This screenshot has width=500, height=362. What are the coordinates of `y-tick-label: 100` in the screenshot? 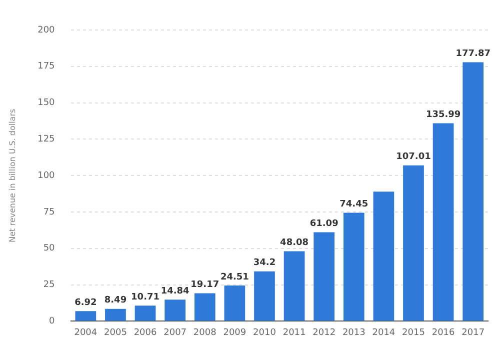 It's located at (47, 175).